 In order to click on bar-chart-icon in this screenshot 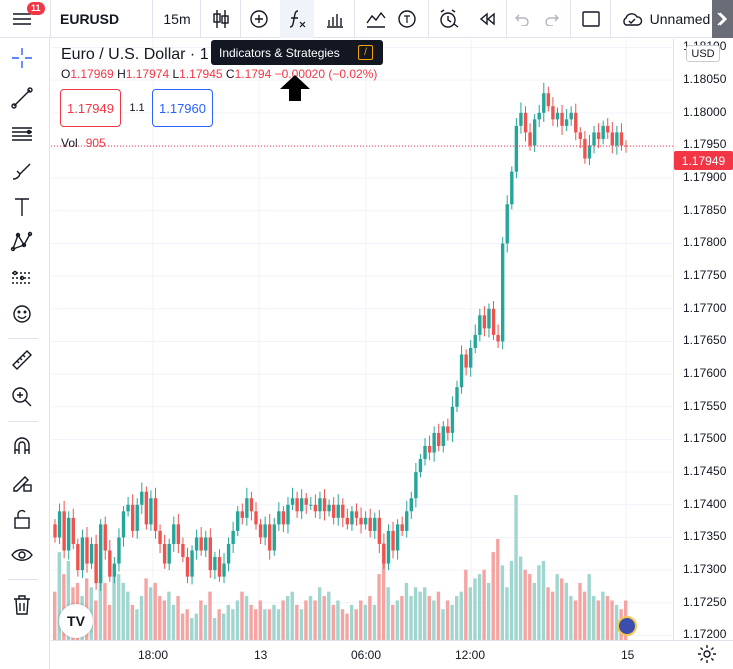, I will do `click(335, 21)`.